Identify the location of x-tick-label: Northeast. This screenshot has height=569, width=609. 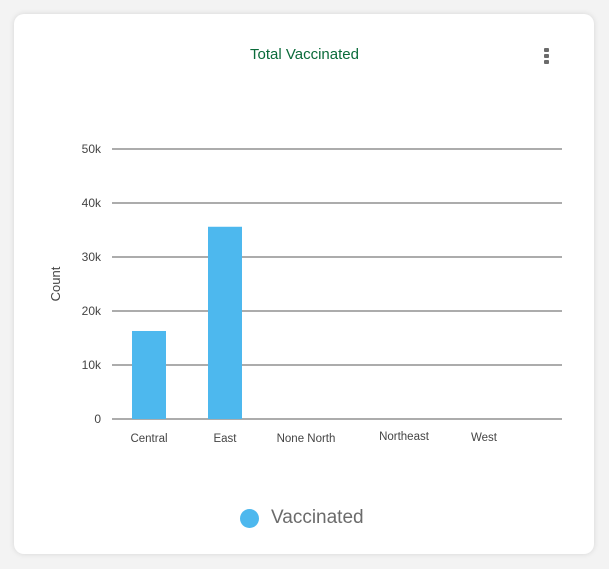
(404, 437).